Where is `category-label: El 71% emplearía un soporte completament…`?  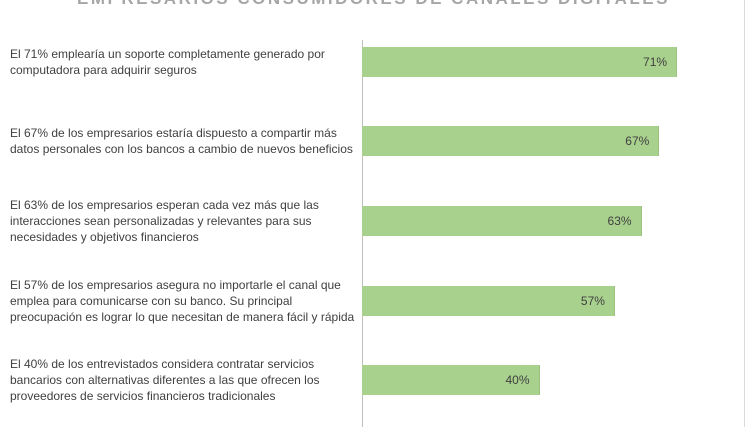
category-label: El 71% emplearía un soporte completament… is located at coordinates (167, 61).